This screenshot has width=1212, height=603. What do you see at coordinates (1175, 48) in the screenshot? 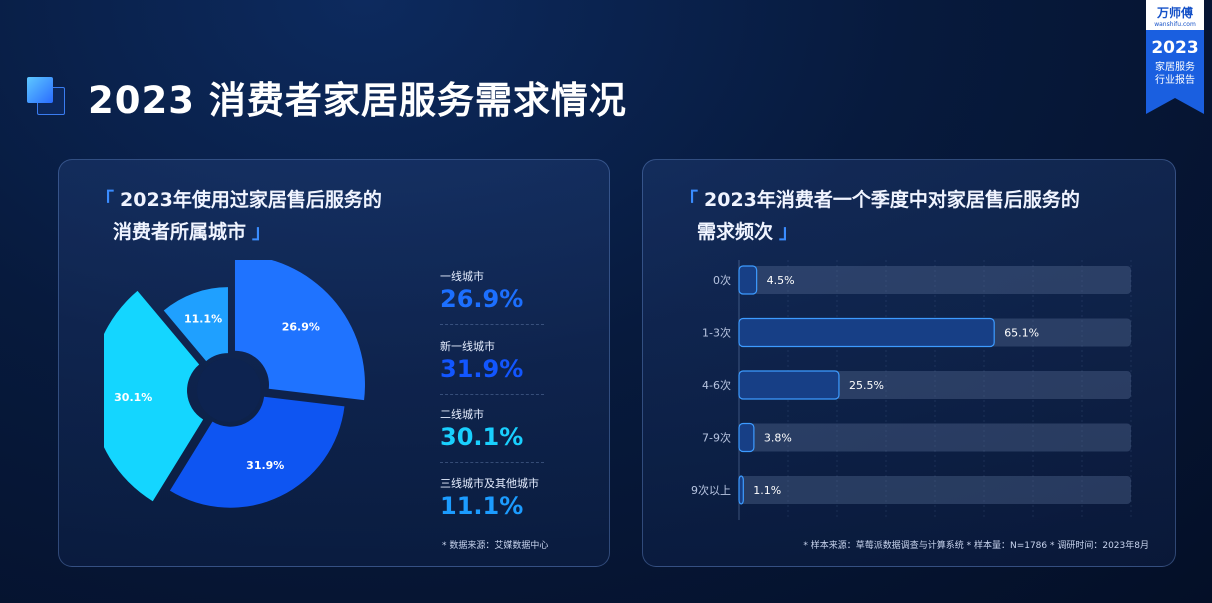
I see `badge-year: 2023` at bounding box center [1175, 48].